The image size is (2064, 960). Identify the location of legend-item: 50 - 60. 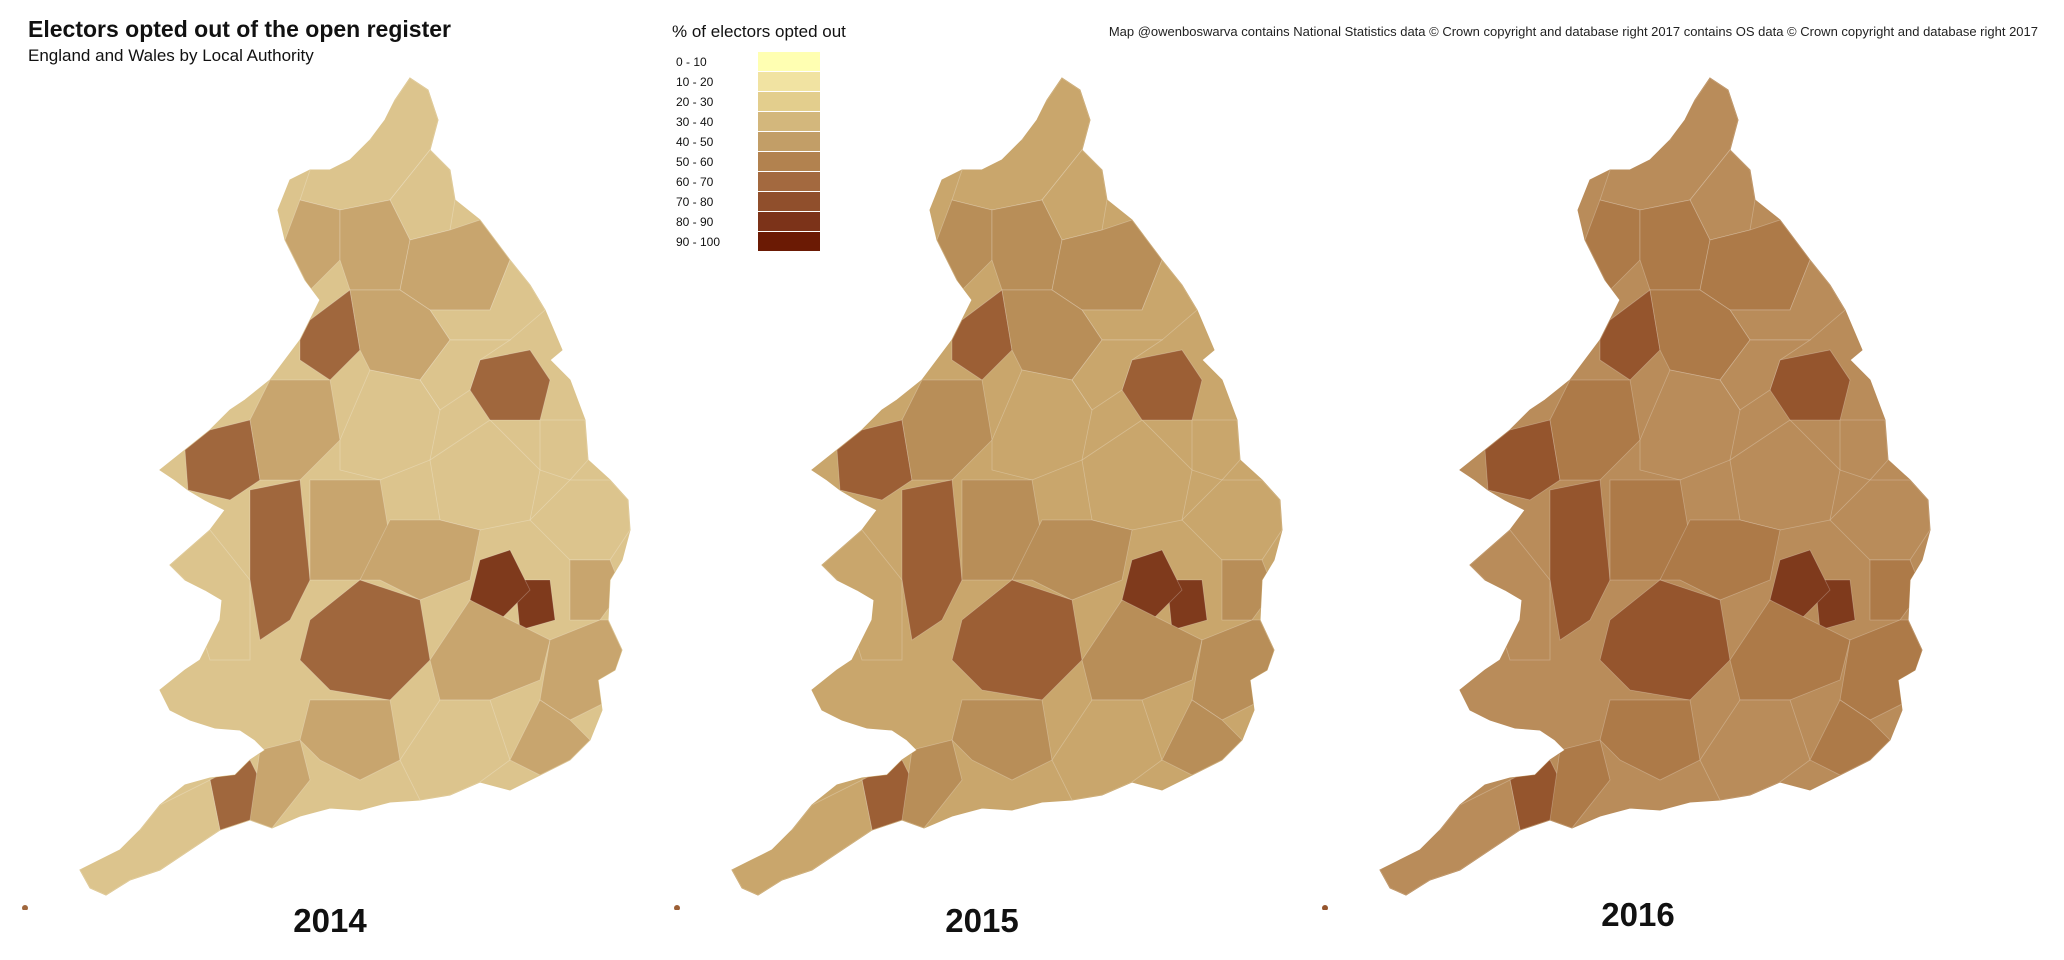
(759, 162).